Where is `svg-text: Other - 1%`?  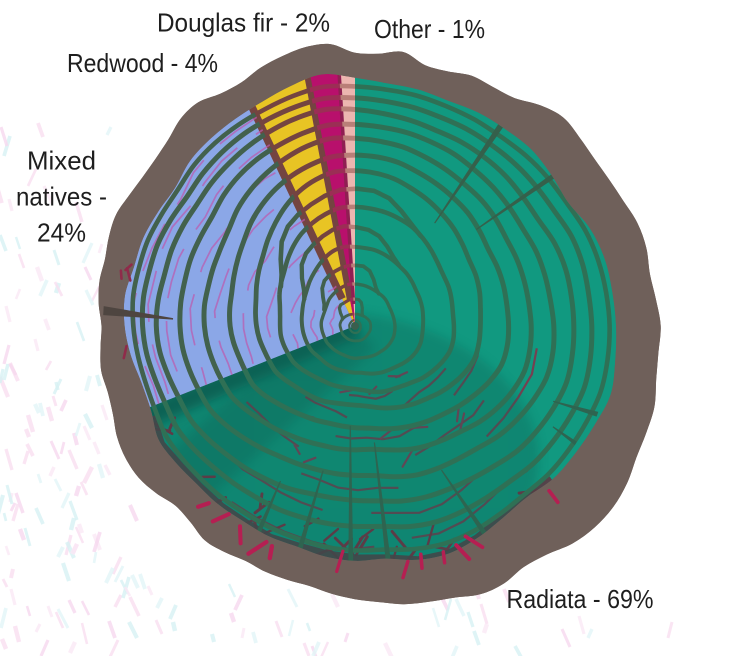 svg-text: Other - 1% is located at coordinates (429, 29).